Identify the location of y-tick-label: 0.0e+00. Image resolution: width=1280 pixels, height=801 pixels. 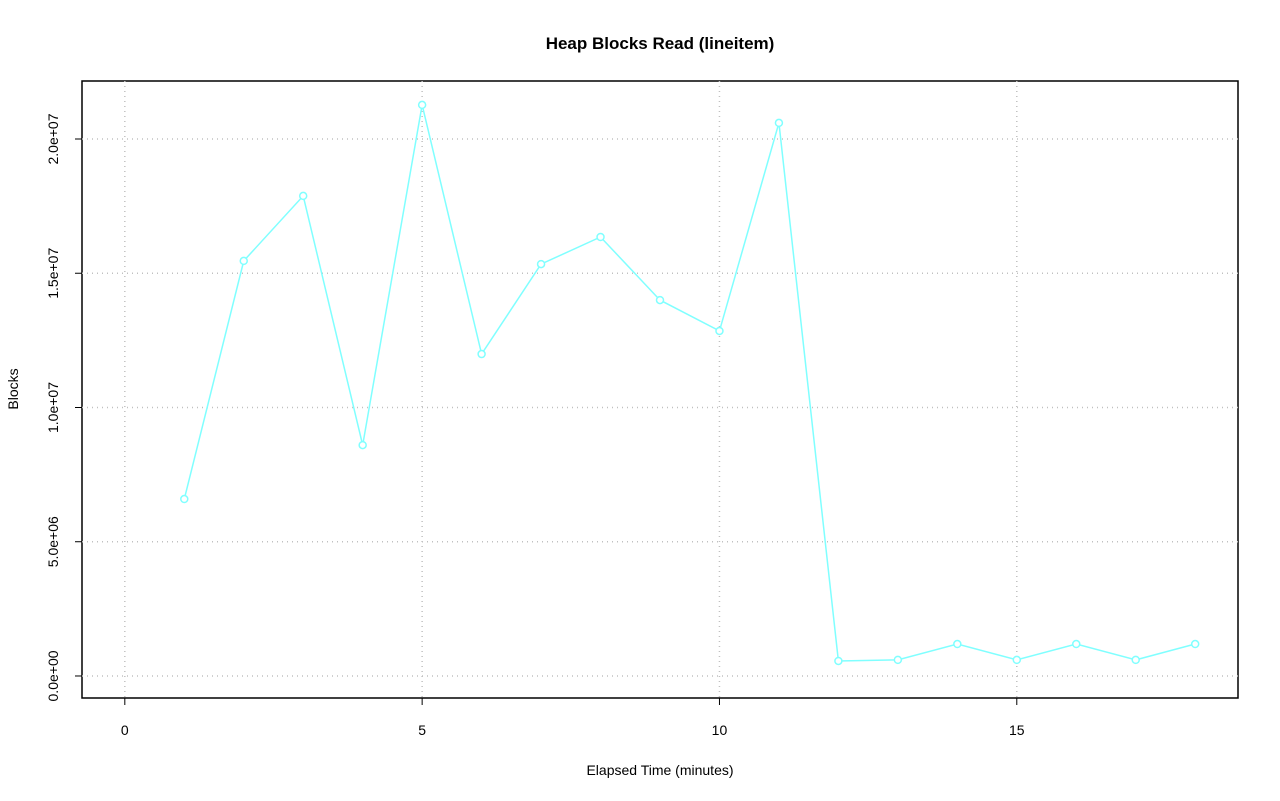
(53, 675).